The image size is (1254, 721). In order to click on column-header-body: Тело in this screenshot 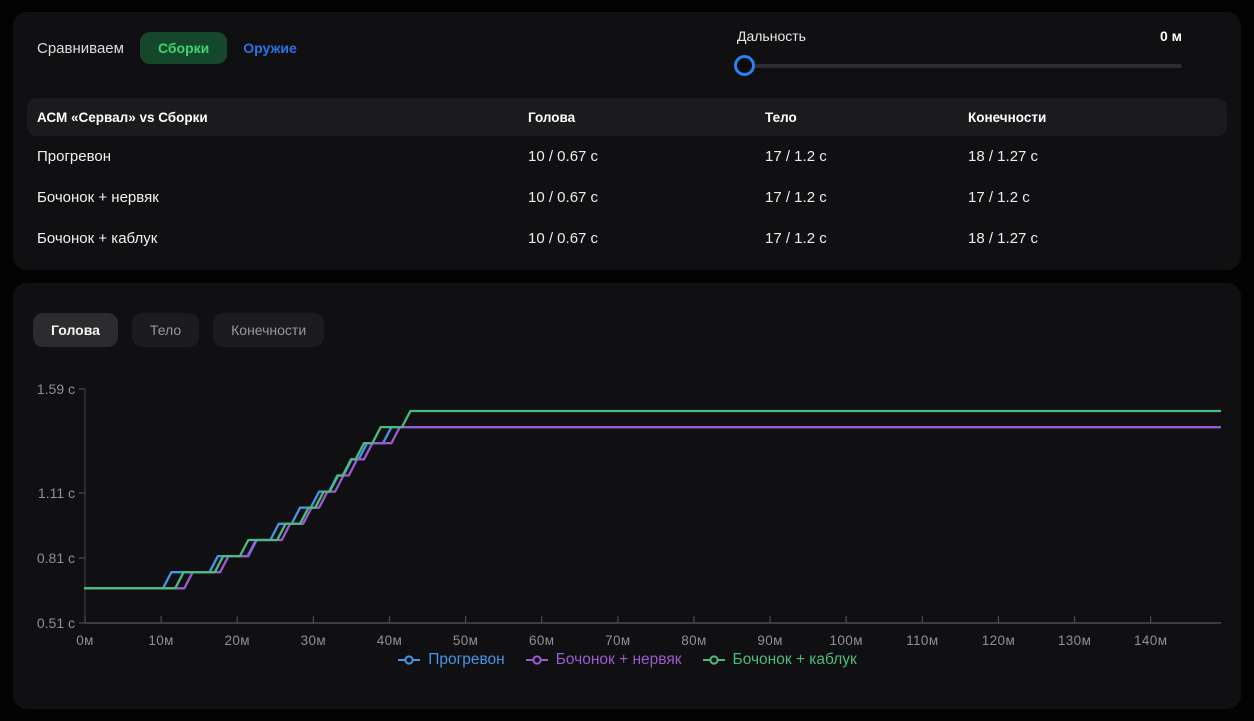, I will do `click(781, 117)`.